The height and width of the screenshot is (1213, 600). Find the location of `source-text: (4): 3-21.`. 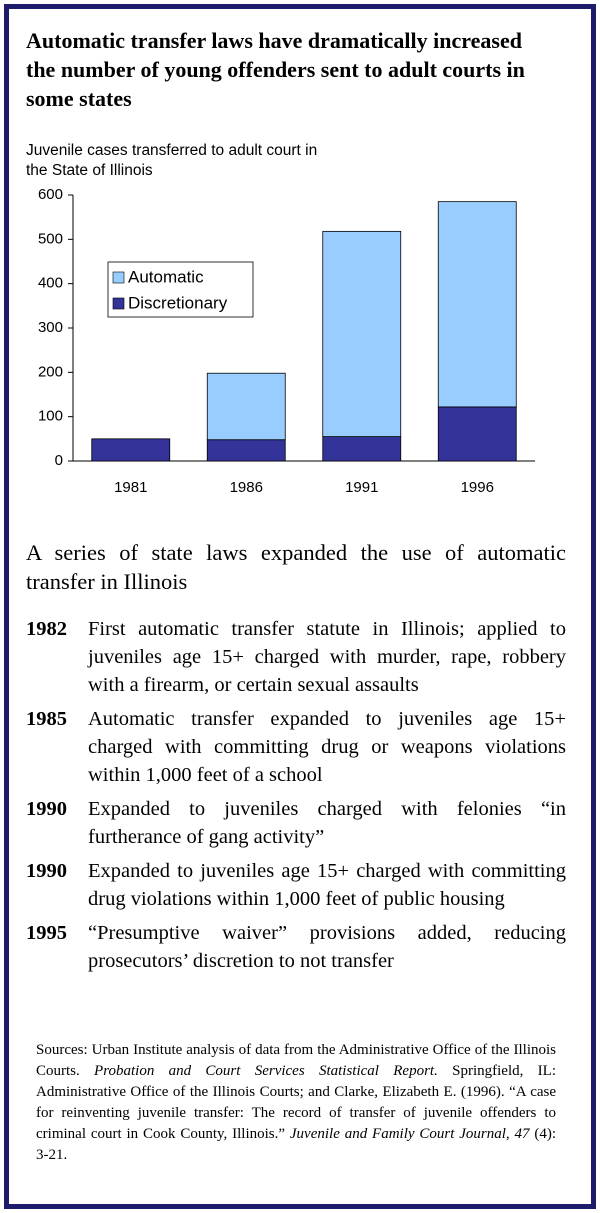

source-text: (4): 3-21. is located at coordinates (296, 1144).